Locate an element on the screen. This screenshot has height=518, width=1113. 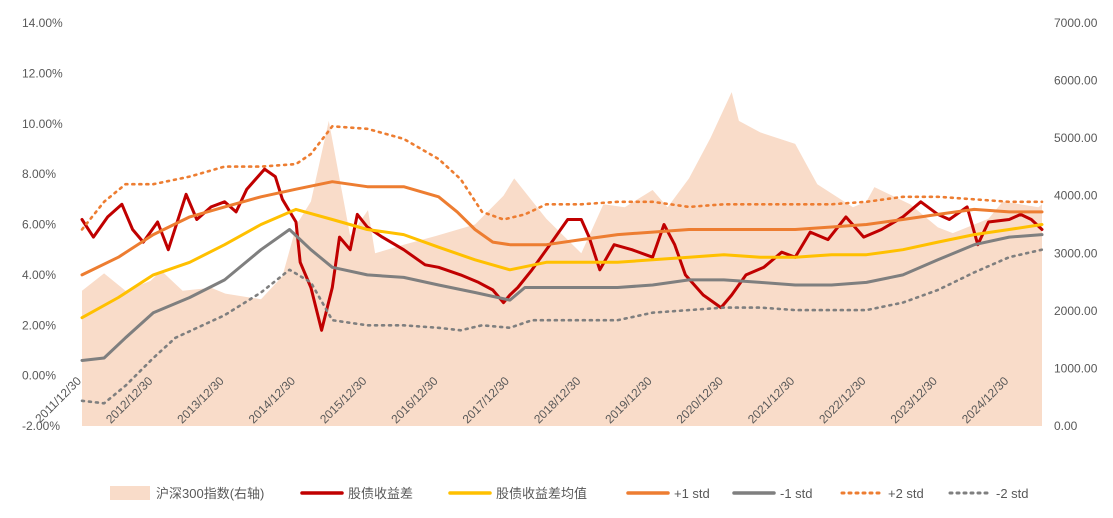
right-axis-tick-label: 3000.00 is located at coordinates (1076, 253).